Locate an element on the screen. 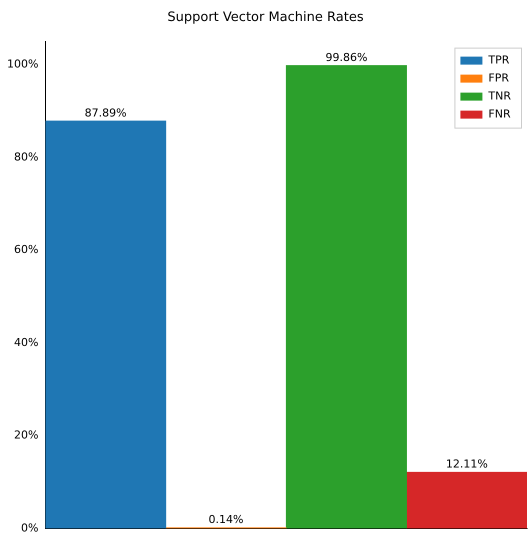 The width and height of the screenshot is (531, 538). y-tick-label: 40% is located at coordinates (26, 342).